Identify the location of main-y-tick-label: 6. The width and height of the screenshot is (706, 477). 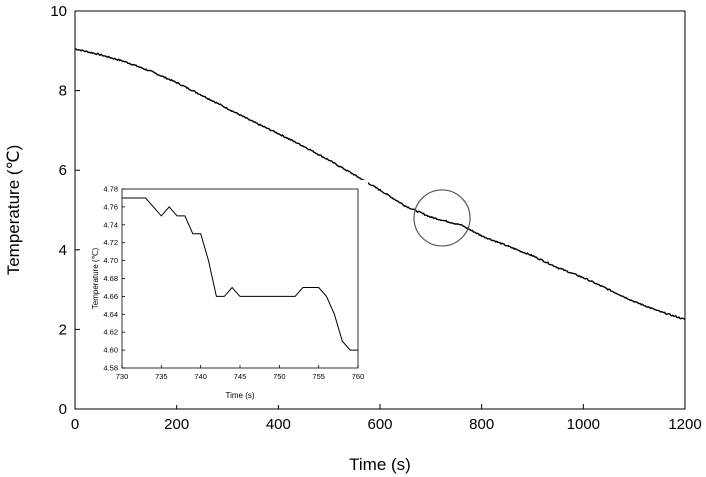
(63, 170).